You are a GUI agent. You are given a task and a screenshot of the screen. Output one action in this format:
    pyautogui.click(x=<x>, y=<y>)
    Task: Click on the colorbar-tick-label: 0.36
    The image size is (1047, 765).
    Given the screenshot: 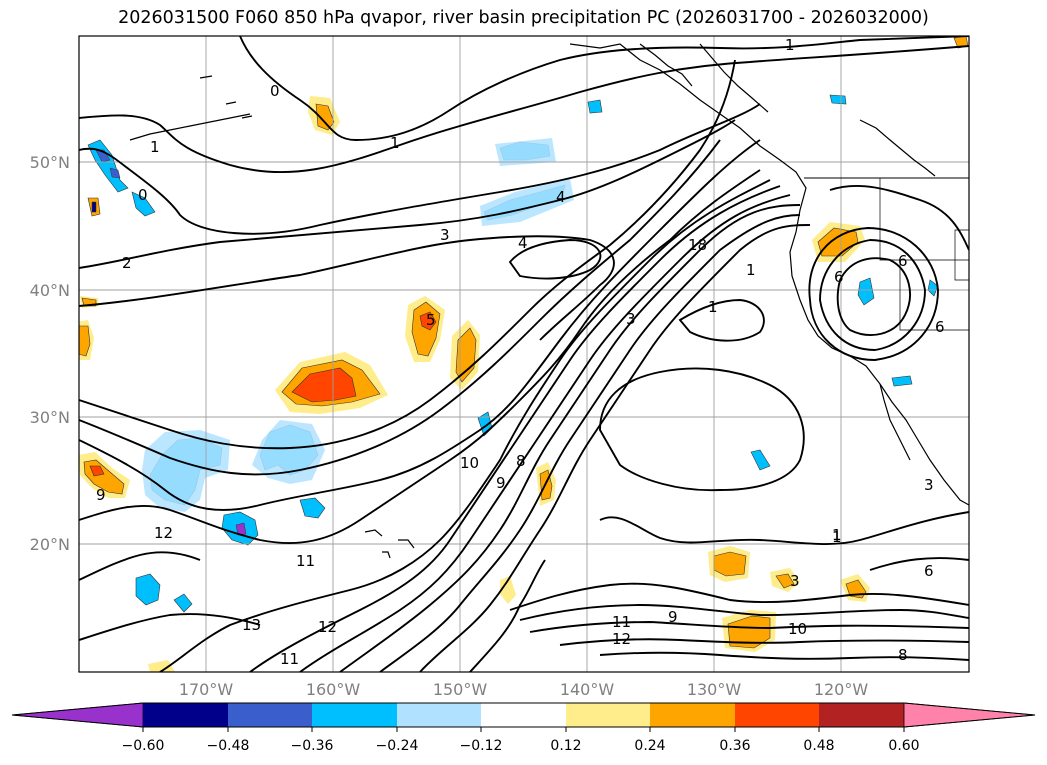 What is the action you would take?
    pyautogui.click(x=734, y=746)
    